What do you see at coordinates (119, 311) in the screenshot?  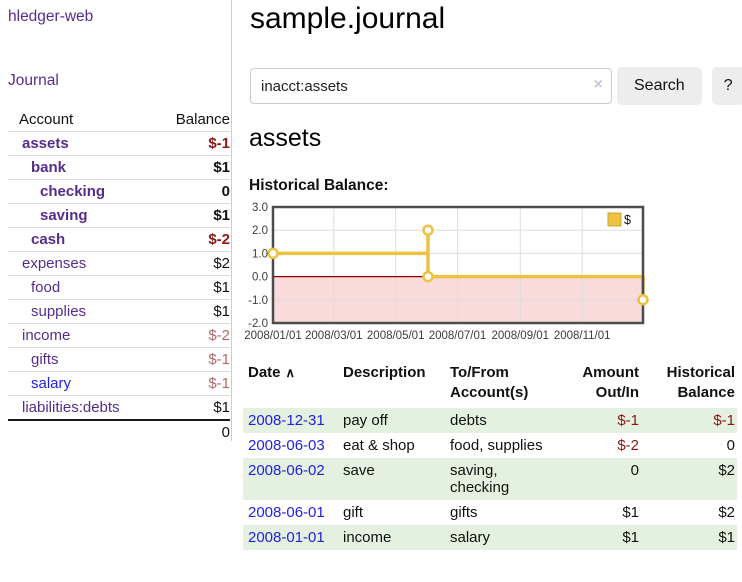 I see `account-row-supplies: supplies $1` at bounding box center [119, 311].